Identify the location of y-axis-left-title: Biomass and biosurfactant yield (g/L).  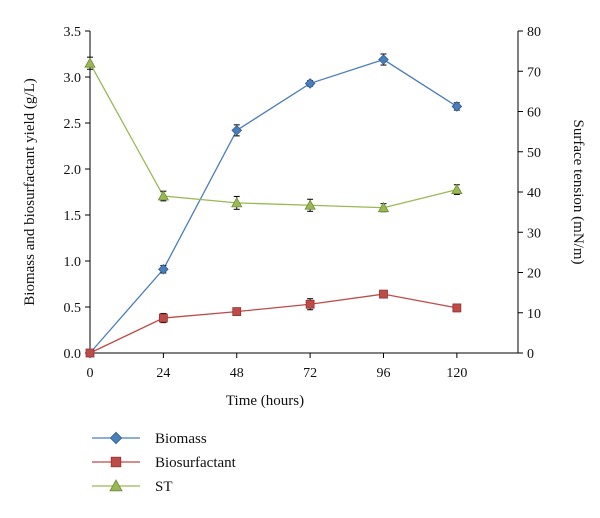
(30, 191).